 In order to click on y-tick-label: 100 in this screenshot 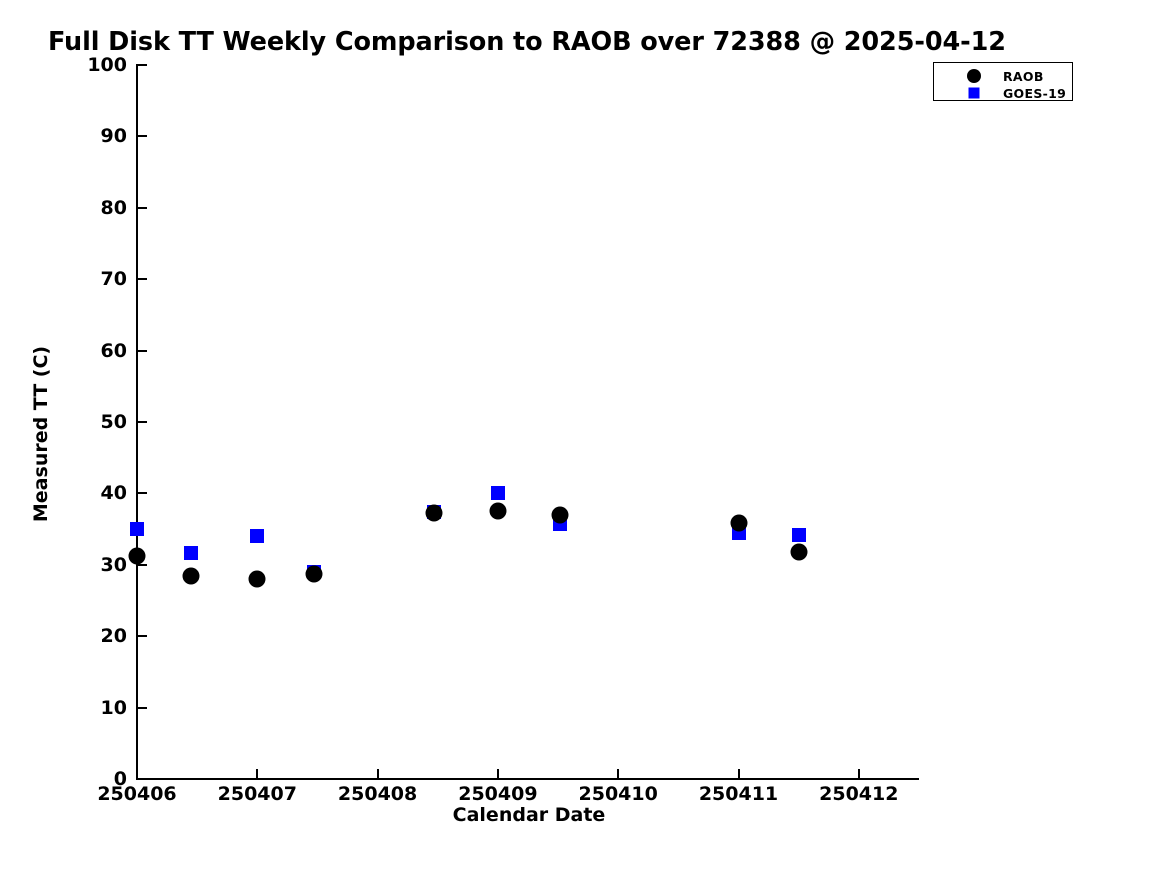, I will do `click(107, 65)`.